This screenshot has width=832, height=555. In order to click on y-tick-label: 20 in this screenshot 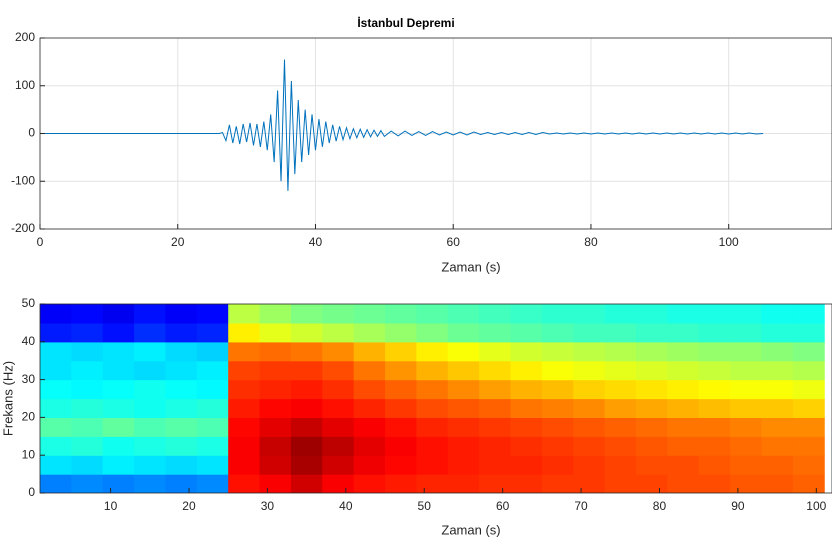, I will do `click(29, 417)`.